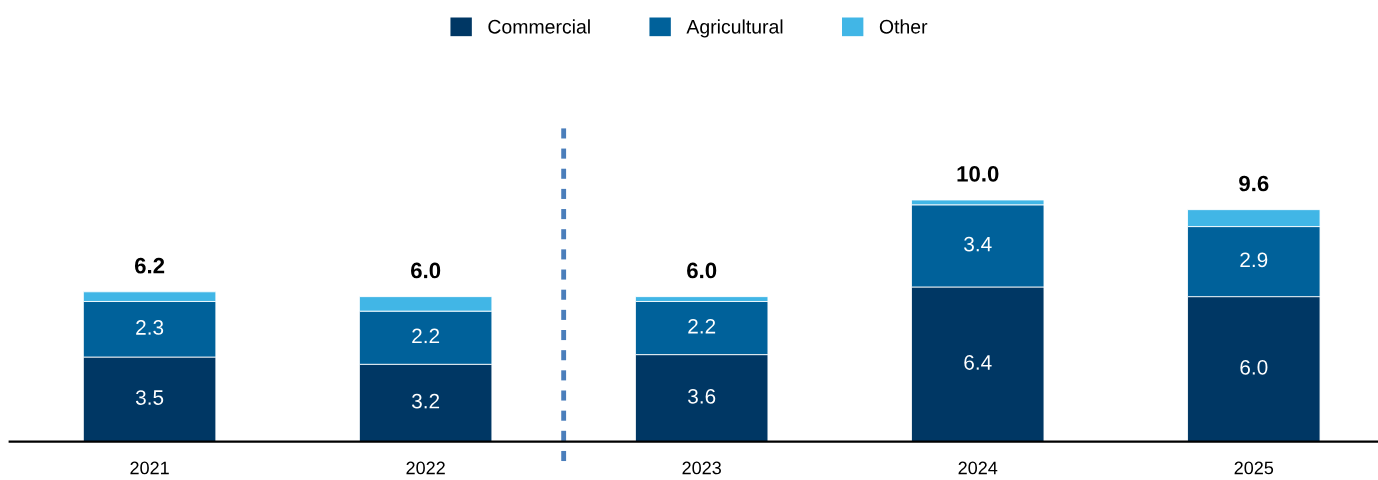  Describe the element at coordinates (1254, 260) in the screenshot. I see `data-label: 2.9` at that location.